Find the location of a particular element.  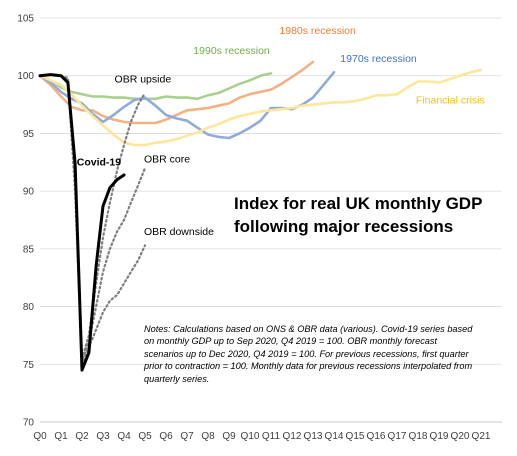

x-tick-label: Q2 is located at coordinates (82, 436).